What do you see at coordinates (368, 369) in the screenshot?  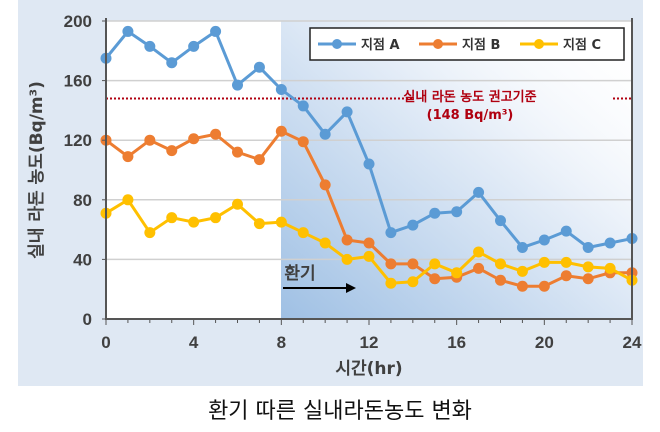 I see `x-axis-label: 시간(hr)` at bounding box center [368, 369].